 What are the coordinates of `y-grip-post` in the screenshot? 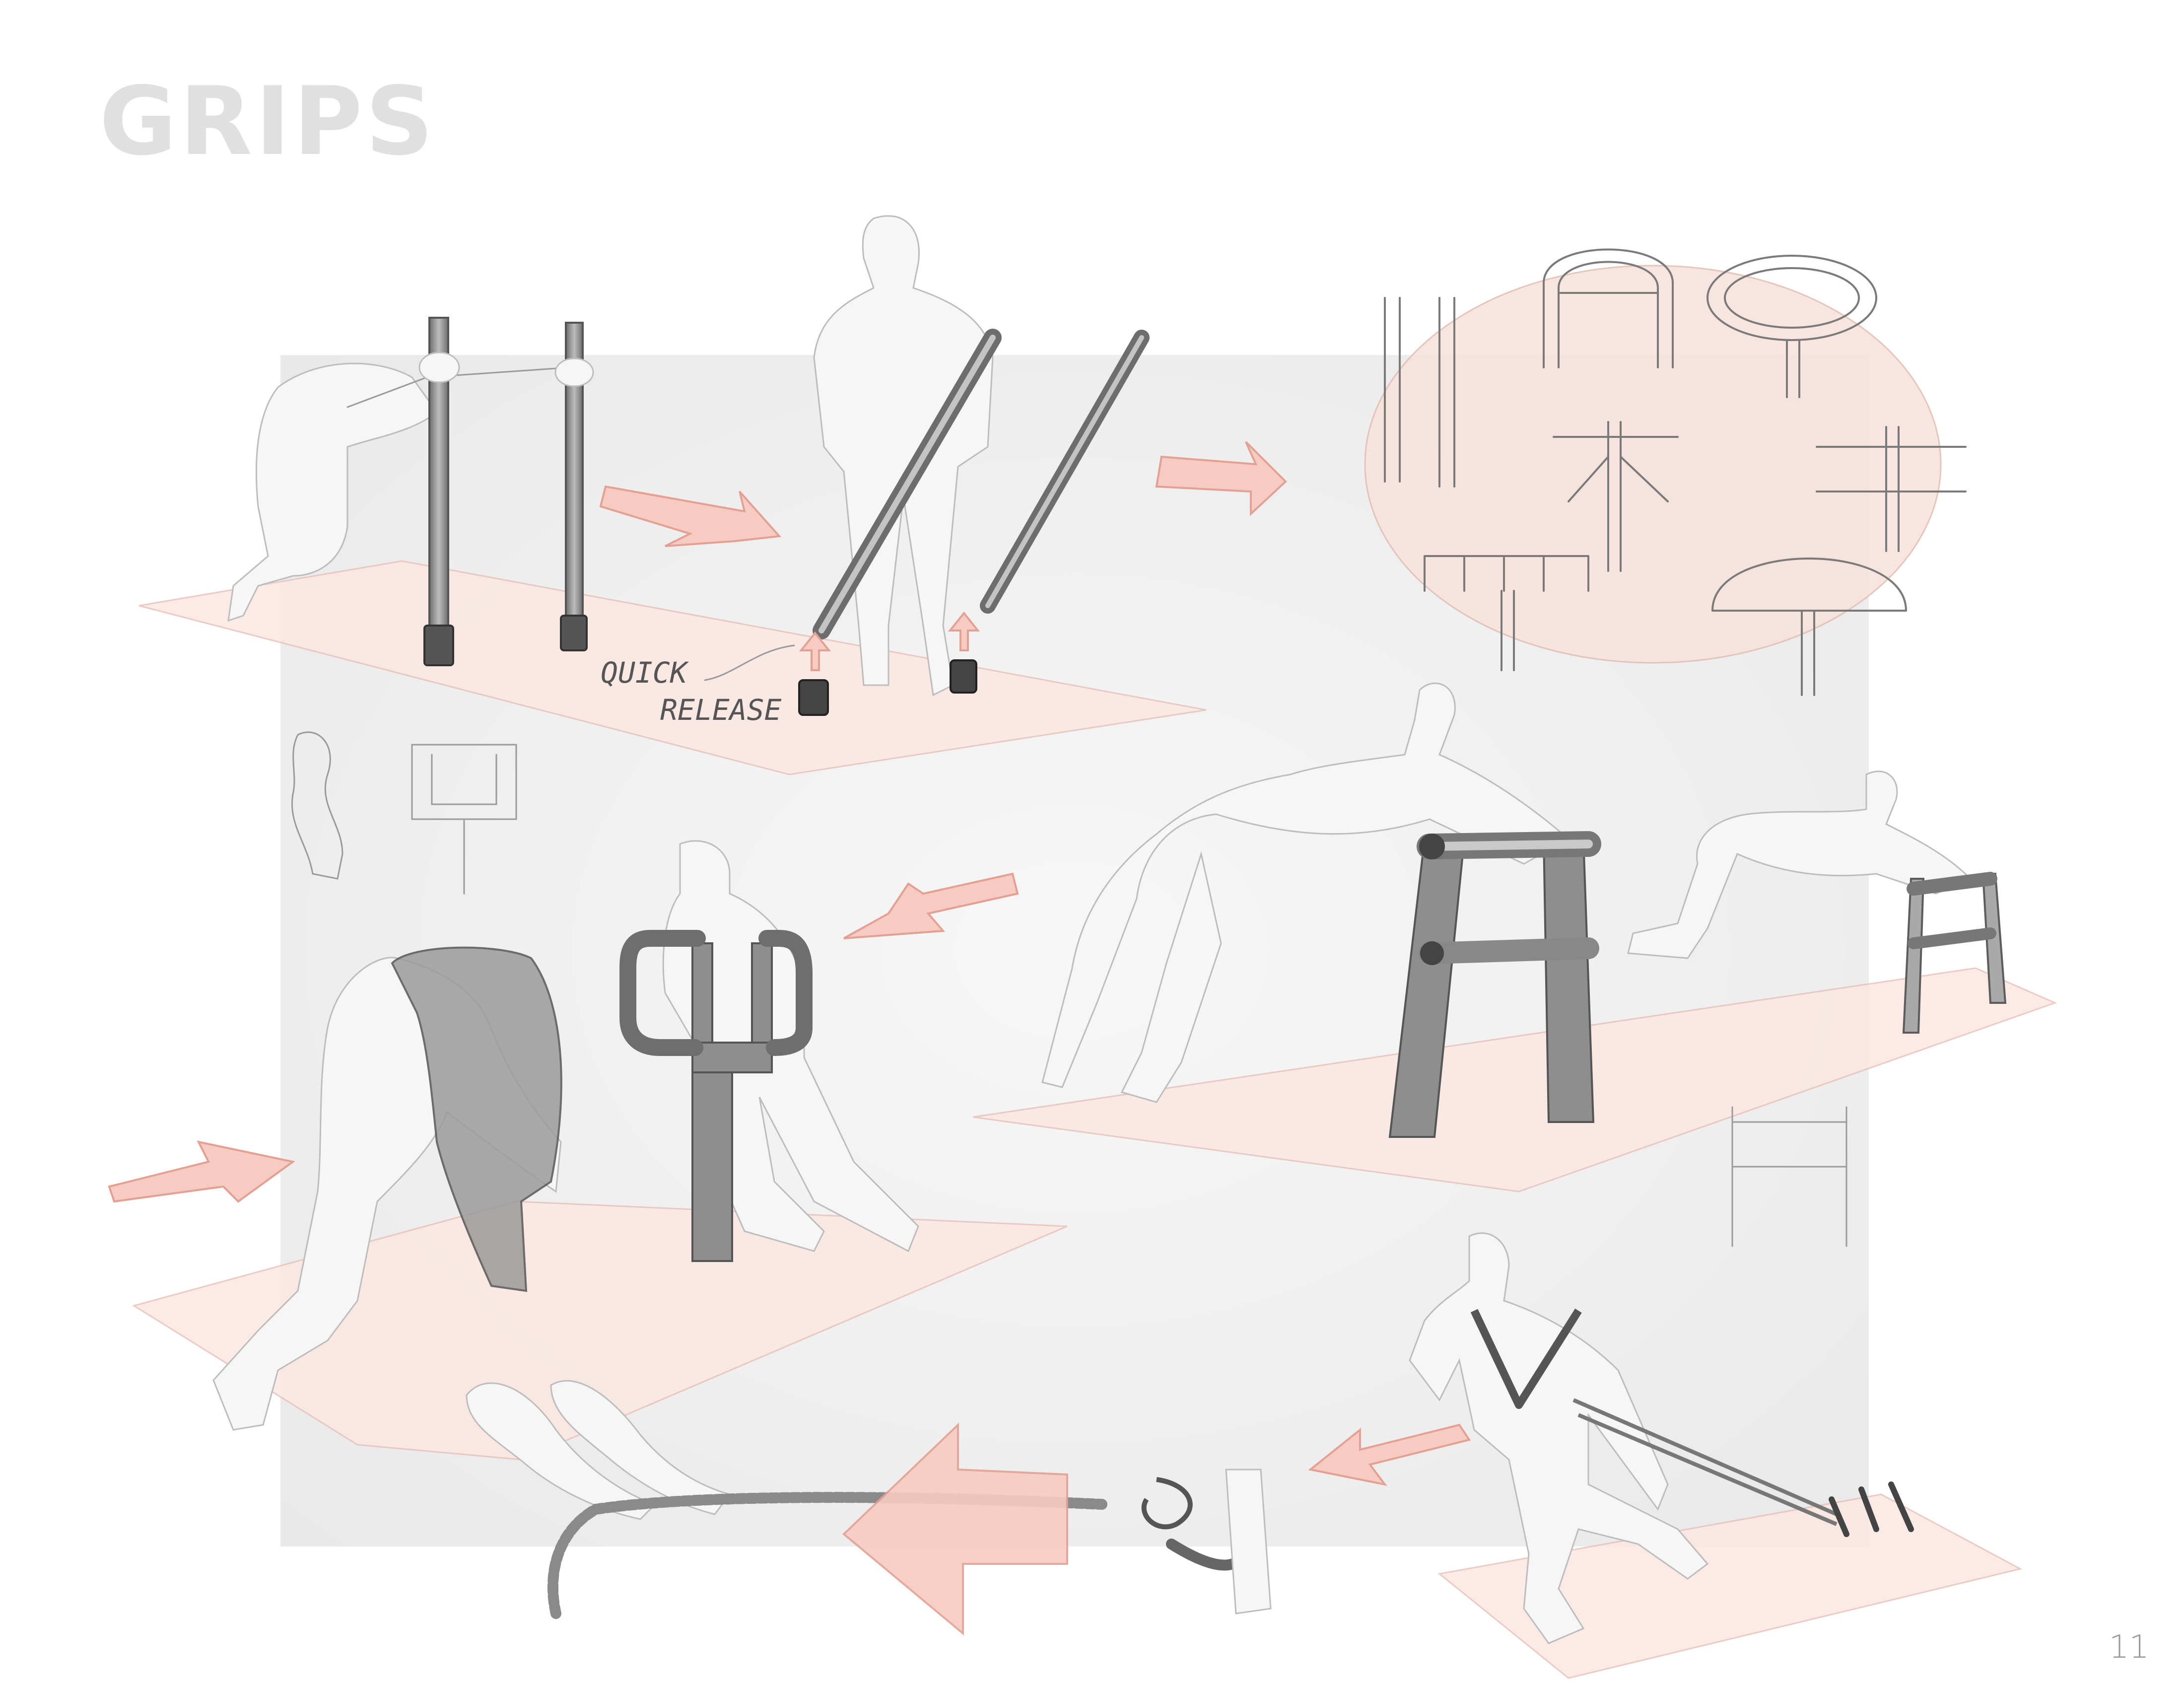 It's located at (712, 1161).